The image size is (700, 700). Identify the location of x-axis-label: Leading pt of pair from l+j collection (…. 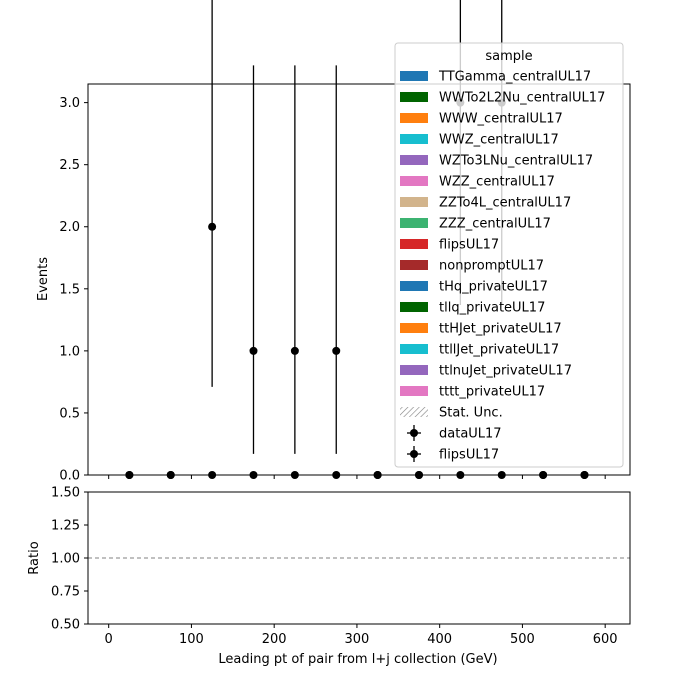
(357, 659).